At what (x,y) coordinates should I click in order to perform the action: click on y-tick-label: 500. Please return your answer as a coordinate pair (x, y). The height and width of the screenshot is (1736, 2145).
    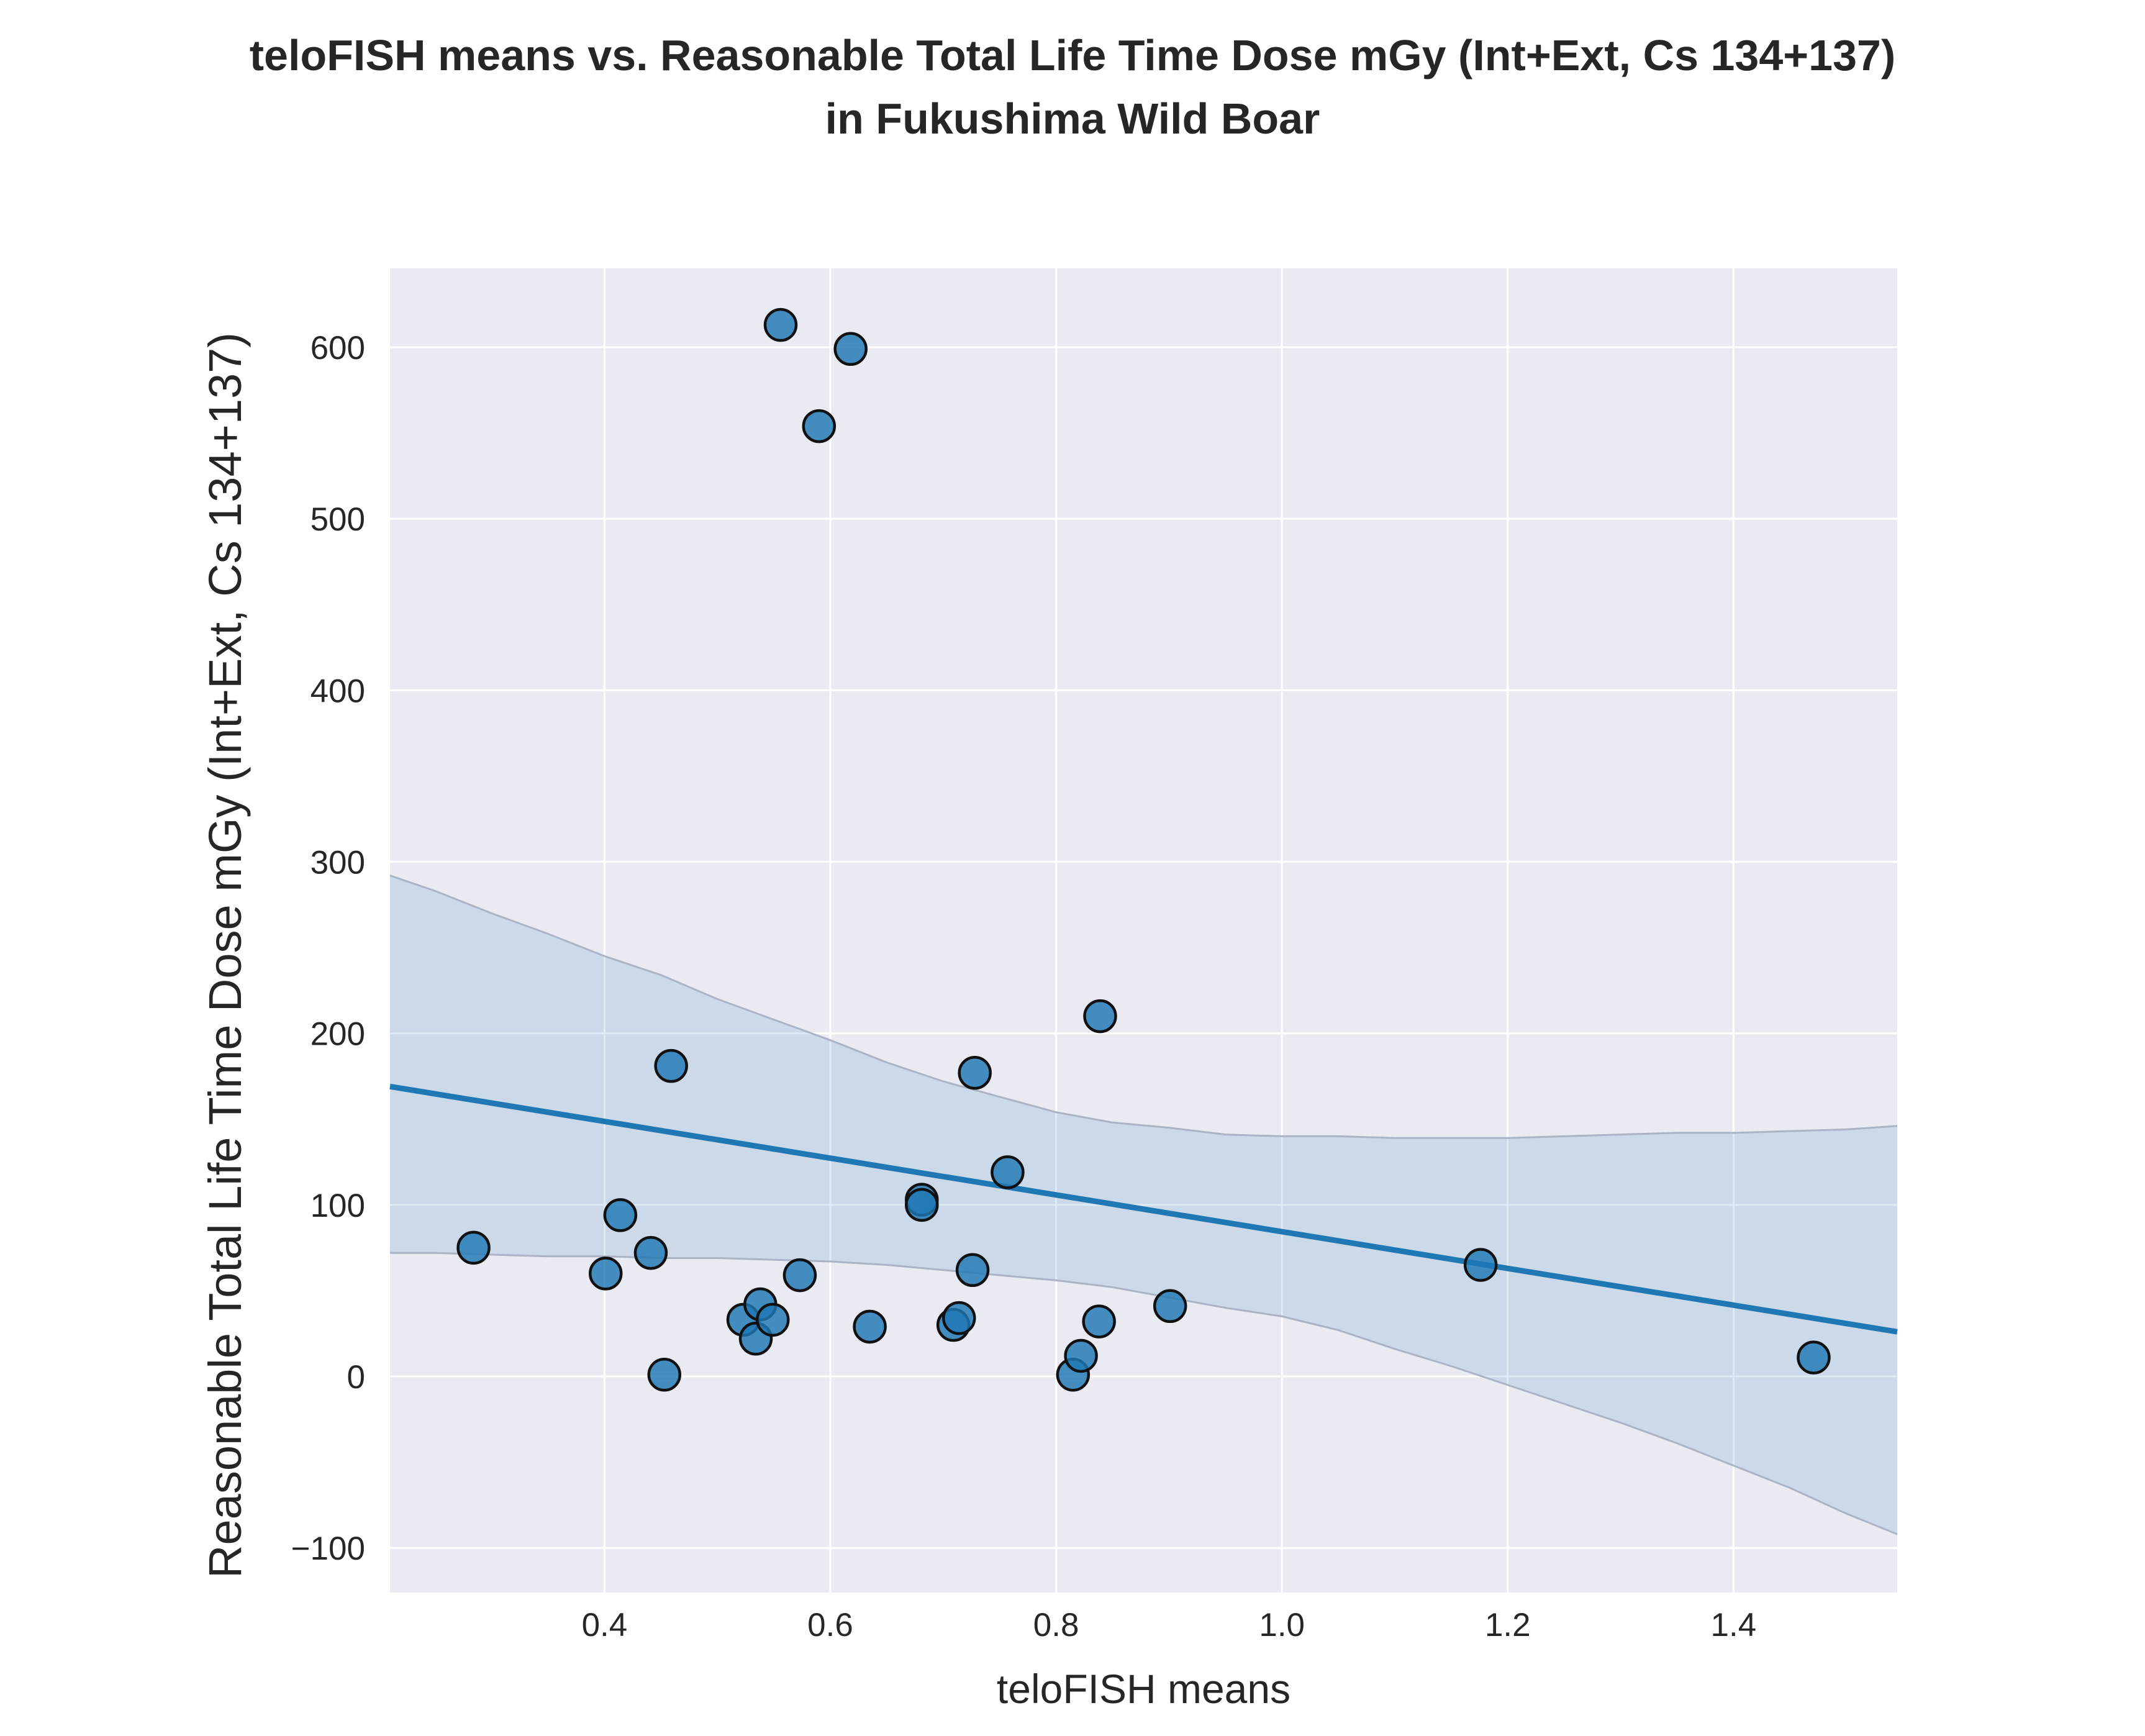
    Looking at the image, I should click on (338, 519).